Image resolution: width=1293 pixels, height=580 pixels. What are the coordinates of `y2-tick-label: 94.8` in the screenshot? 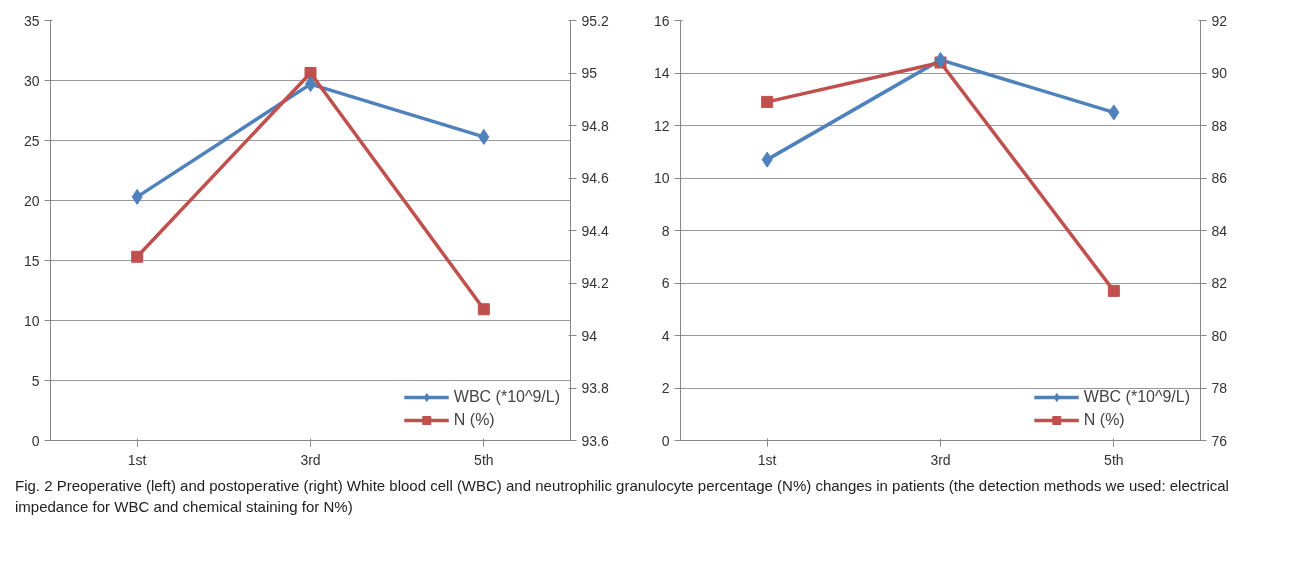 It's located at (595, 125).